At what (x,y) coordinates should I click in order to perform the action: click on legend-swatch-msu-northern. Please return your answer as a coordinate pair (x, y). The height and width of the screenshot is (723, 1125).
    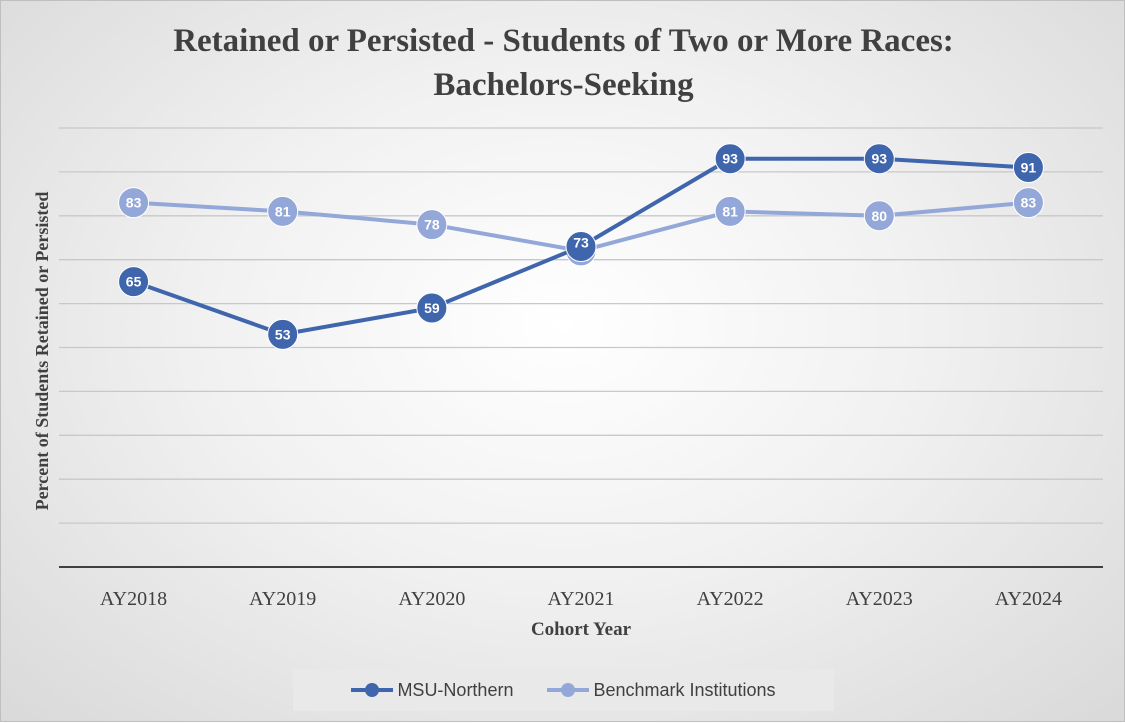
    Looking at the image, I should click on (372, 690).